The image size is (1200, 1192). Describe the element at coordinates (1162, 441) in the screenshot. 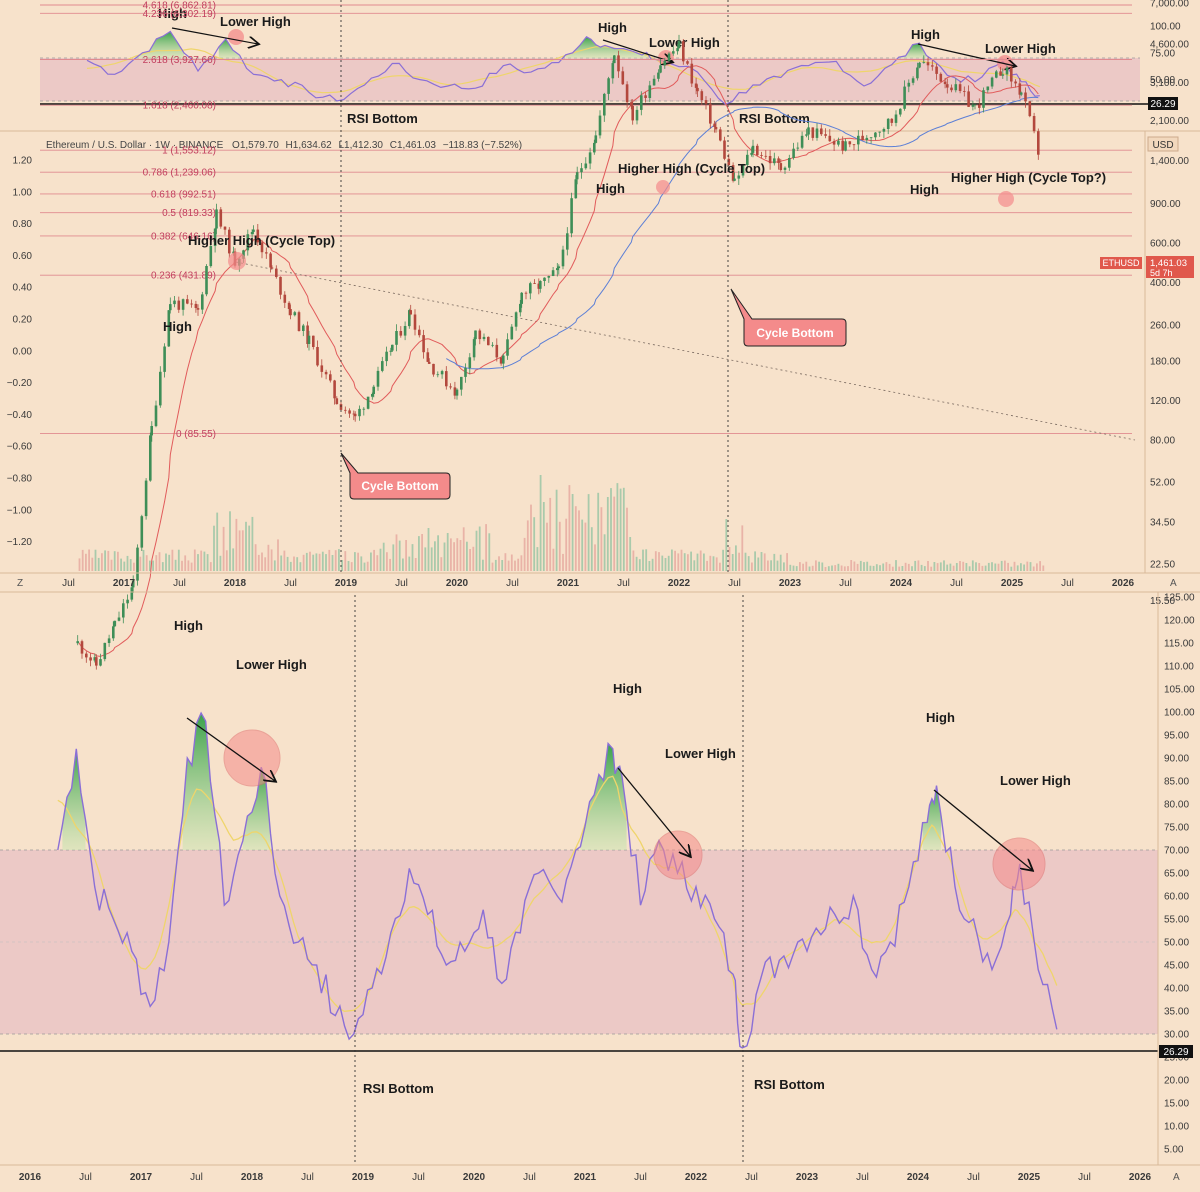

I see `price-y-tick: 80.00` at that location.